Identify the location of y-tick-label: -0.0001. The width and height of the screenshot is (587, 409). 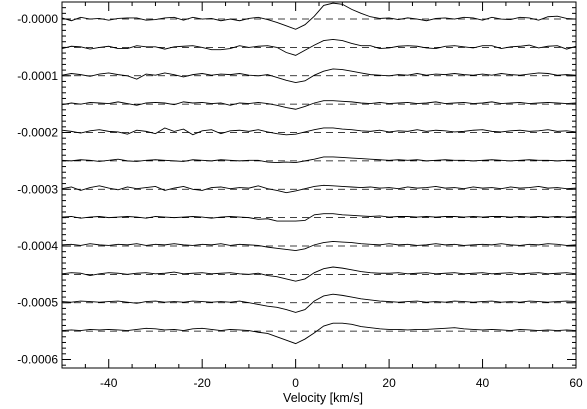
(37, 76).